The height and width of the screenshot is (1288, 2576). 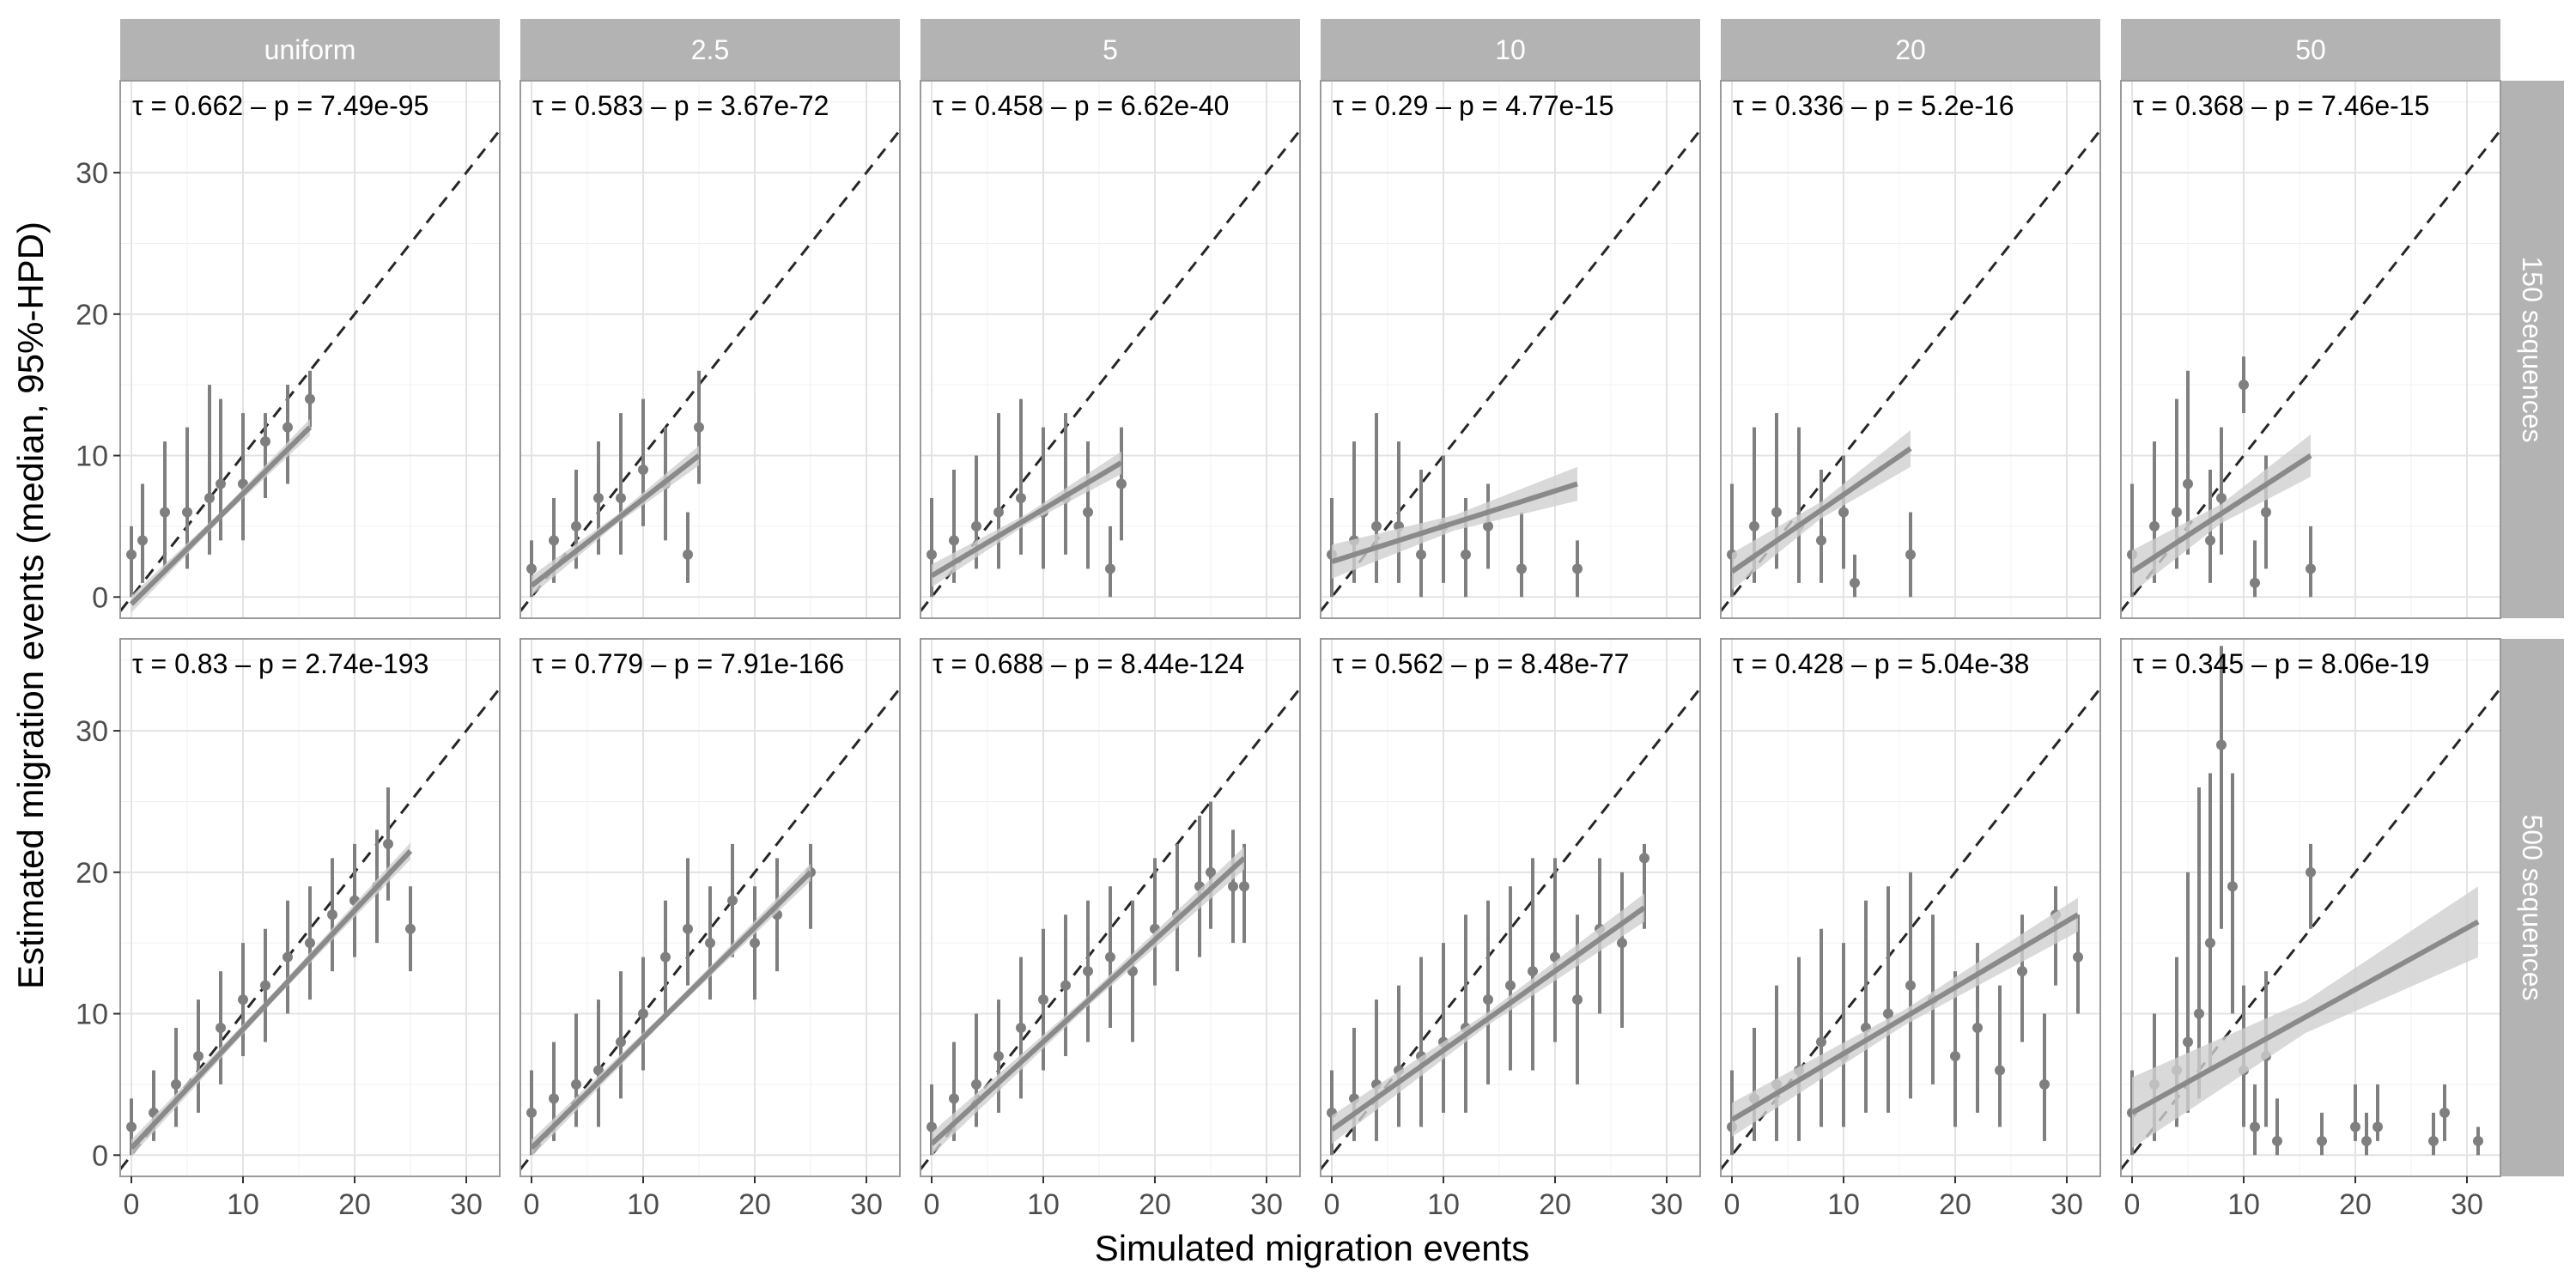 What do you see at coordinates (2281, 106) in the screenshot?
I see `kendall-annotation: τ = 0.368 – p = 7.46e-15` at bounding box center [2281, 106].